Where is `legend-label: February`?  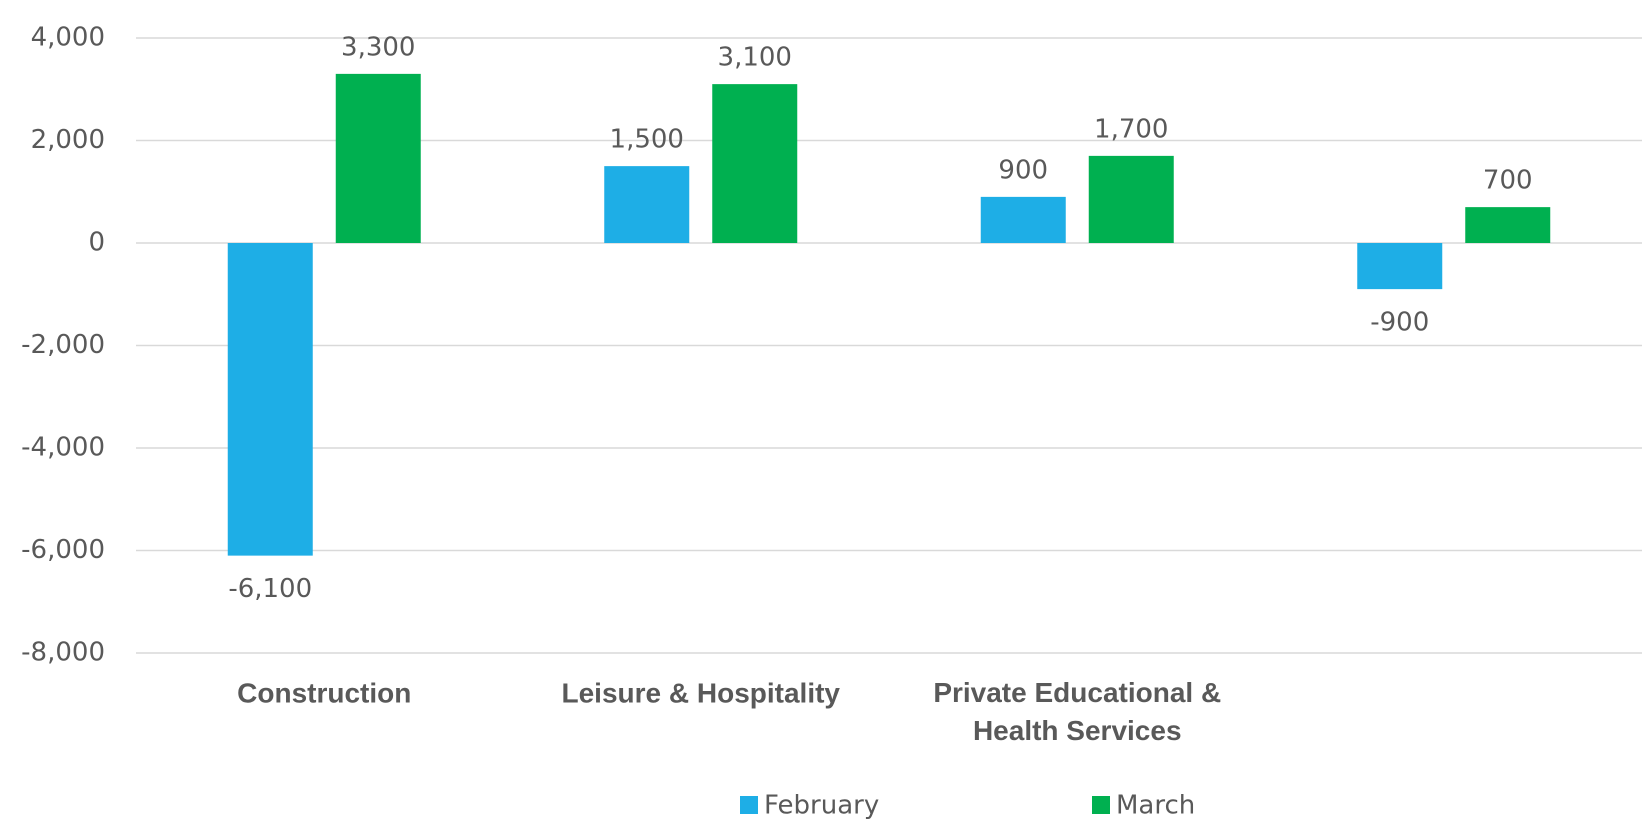 legend-label: February is located at coordinates (821, 806).